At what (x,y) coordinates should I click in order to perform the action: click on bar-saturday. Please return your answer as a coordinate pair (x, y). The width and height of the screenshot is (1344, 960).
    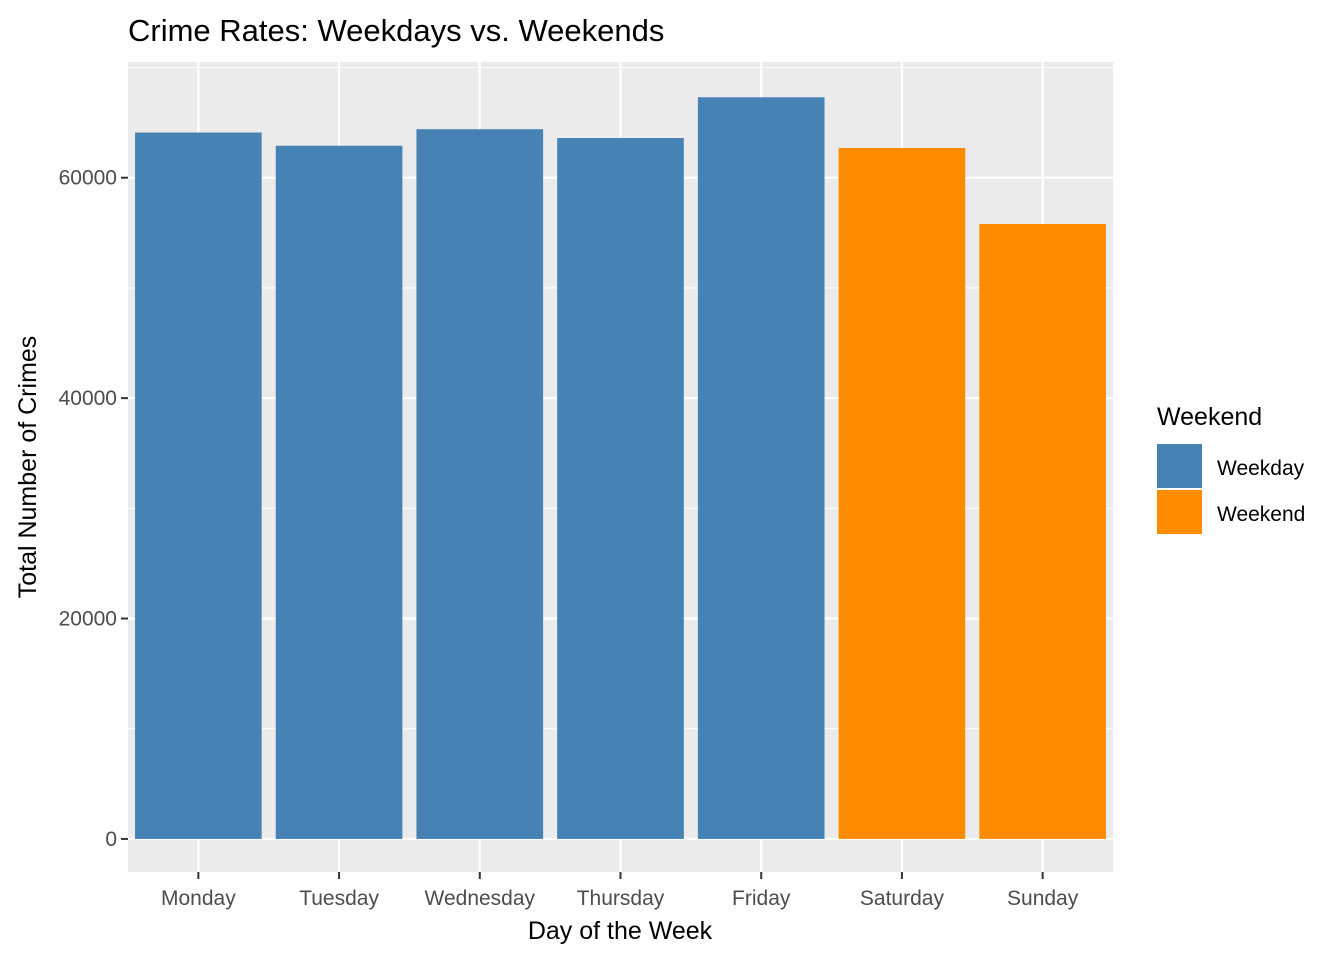
    Looking at the image, I should click on (902, 493).